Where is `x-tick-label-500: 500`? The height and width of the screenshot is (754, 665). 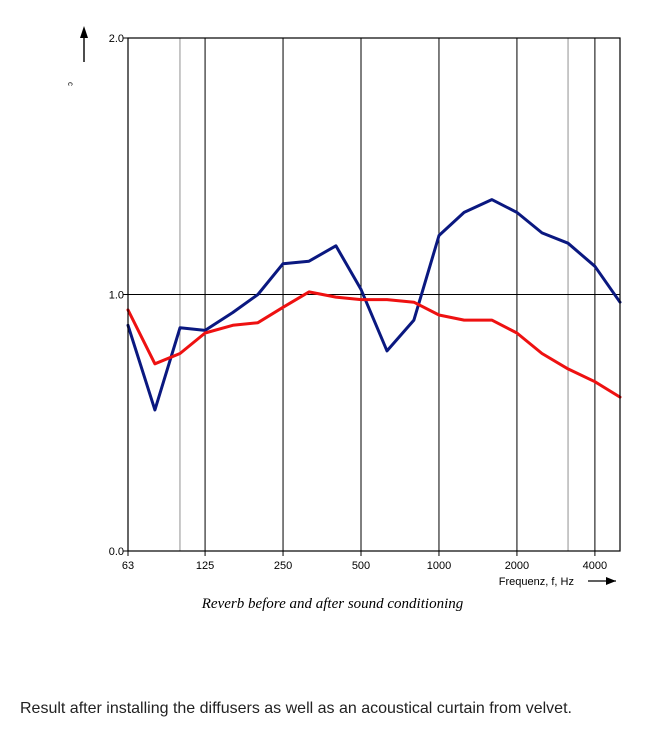 x-tick-label-500: 500 is located at coordinates (361, 566).